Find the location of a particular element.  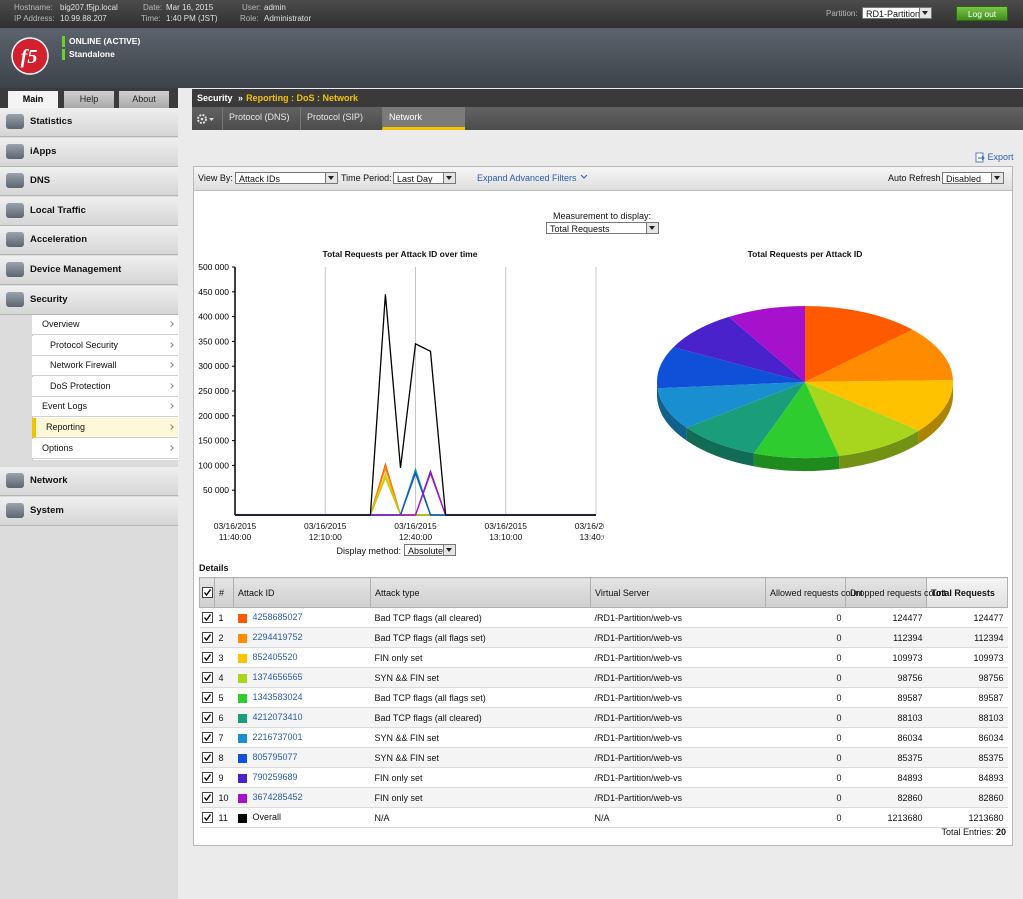

nav-tab: Main is located at coordinates (33, 99).